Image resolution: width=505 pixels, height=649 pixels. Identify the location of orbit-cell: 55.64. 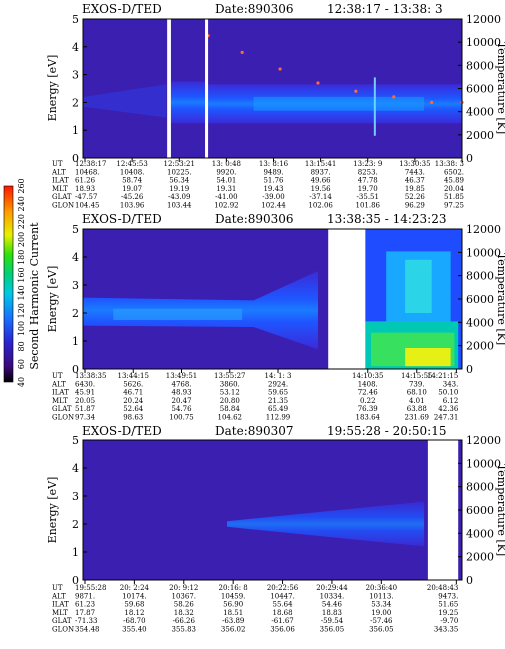
(283, 605).